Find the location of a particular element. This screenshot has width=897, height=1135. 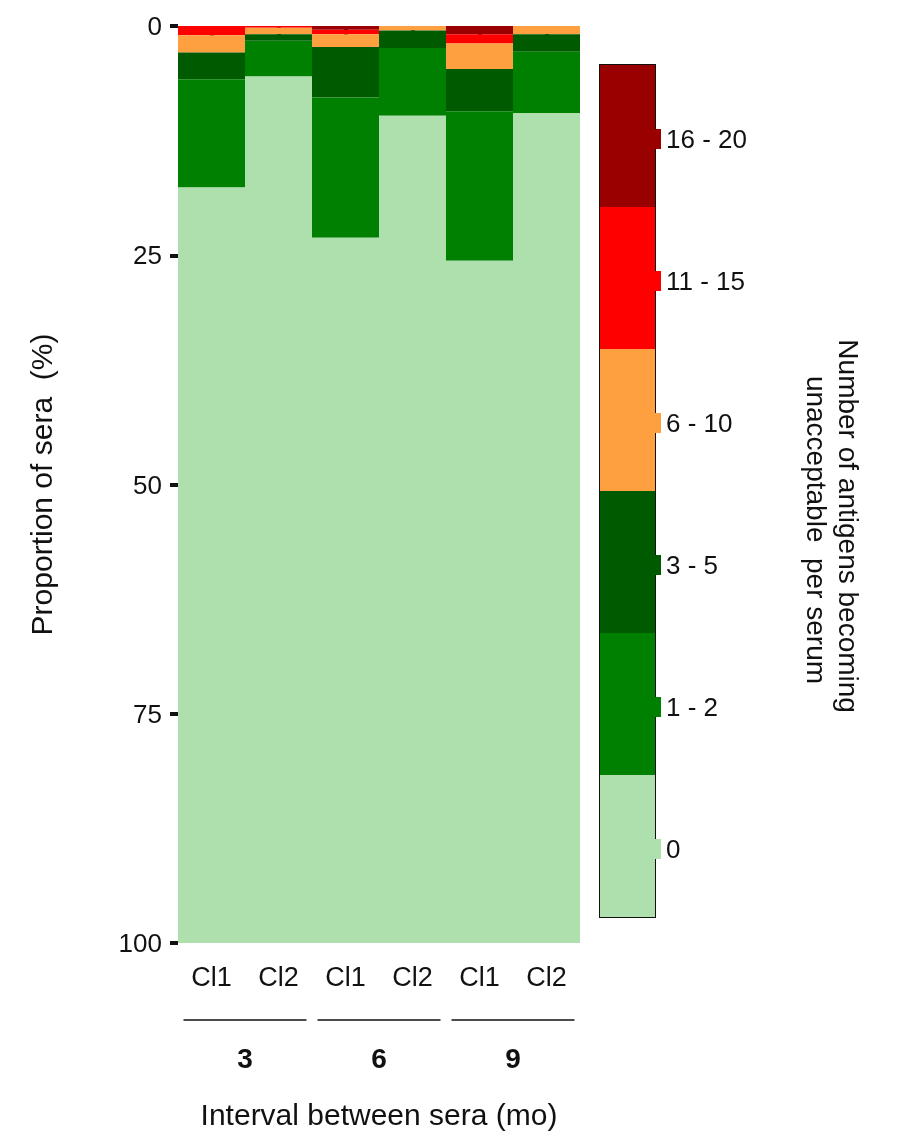

legend-label: 3 - 5 is located at coordinates (692, 565).